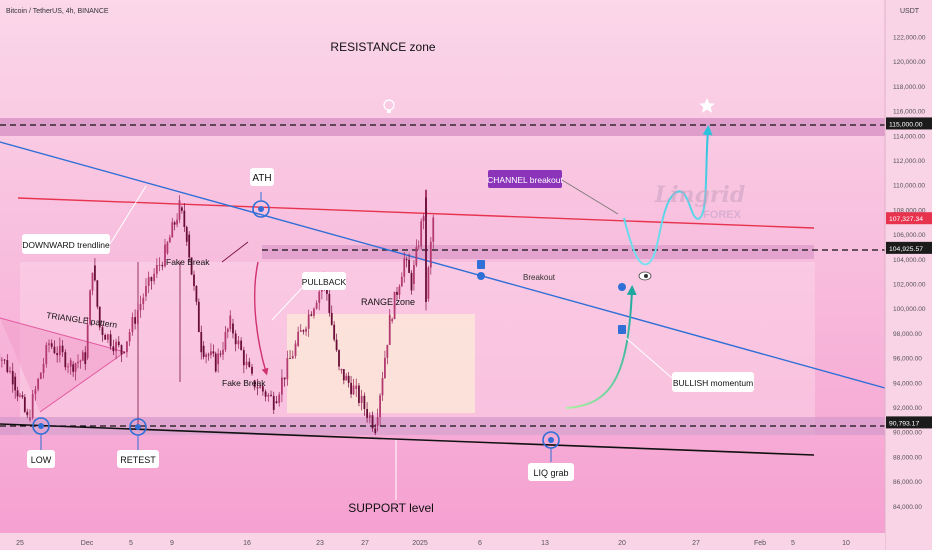 This screenshot has height=550, width=932. What do you see at coordinates (622, 287) in the screenshot?
I see `current-dot` at bounding box center [622, 287].